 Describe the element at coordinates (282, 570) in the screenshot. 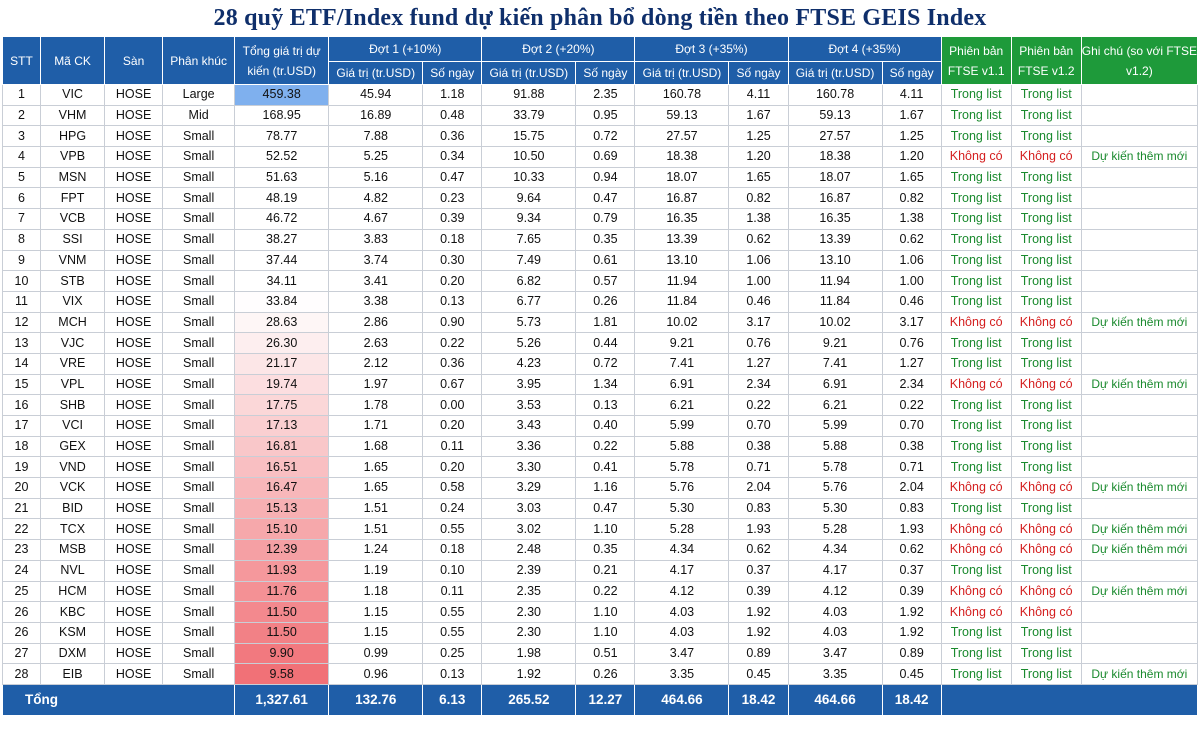

I see `cell-total: 11.93` at that location.